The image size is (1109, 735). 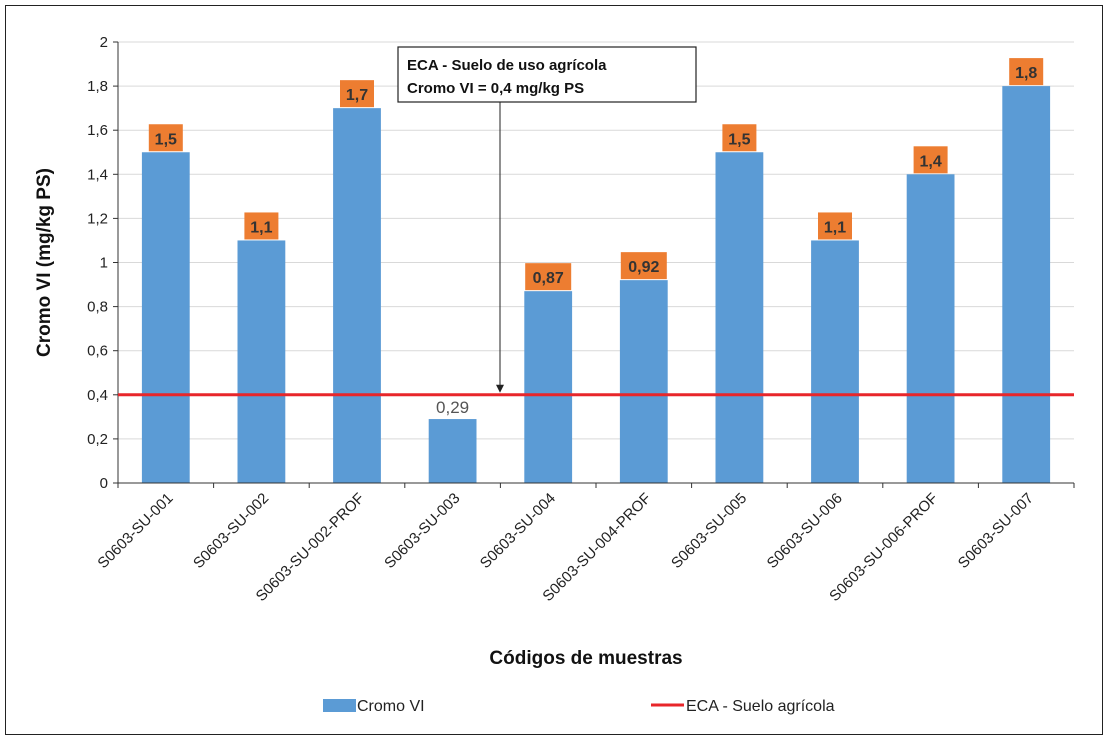 I want to click on annotation-box, so click(x=547, y=74).